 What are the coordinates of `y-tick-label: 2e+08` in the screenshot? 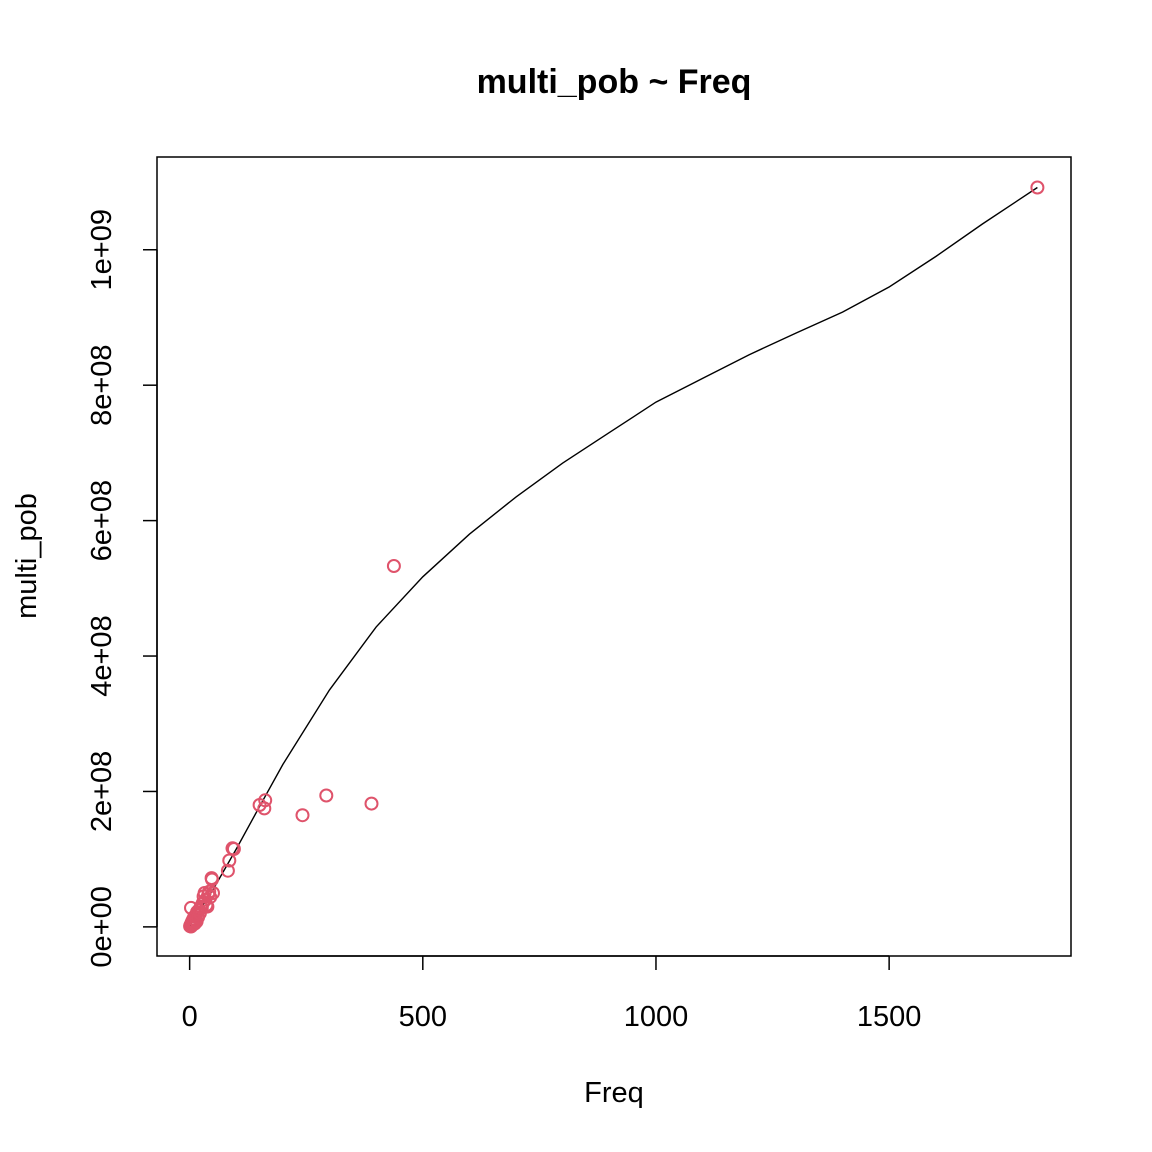 It's located at (102, 791).